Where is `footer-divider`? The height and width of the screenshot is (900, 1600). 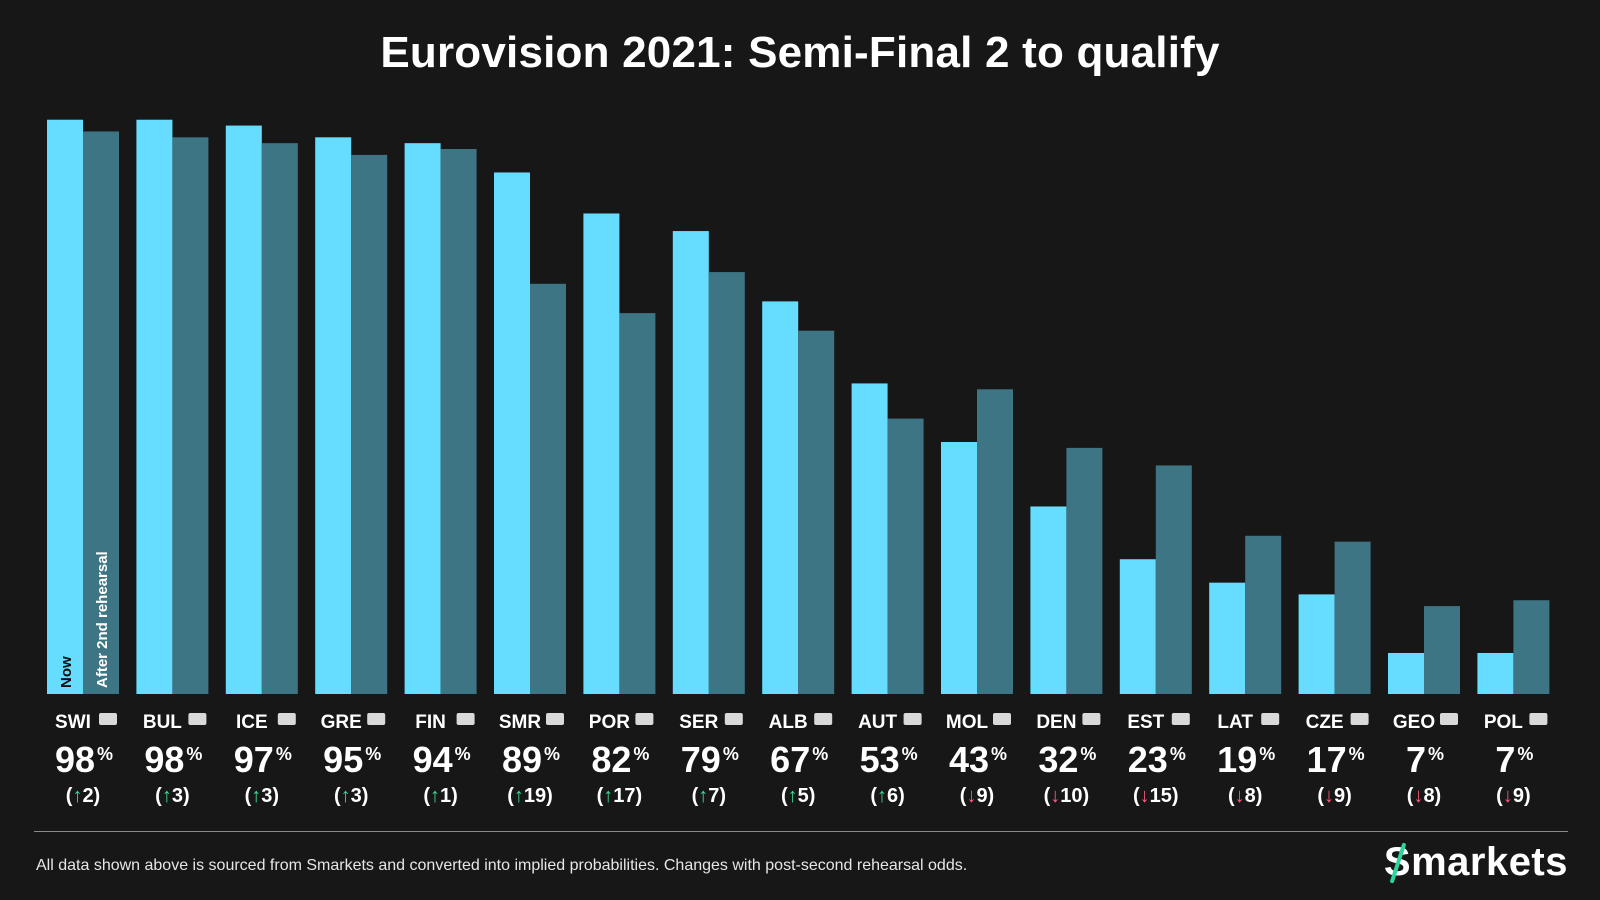
footer-divider is located at coordinates (801, 831).